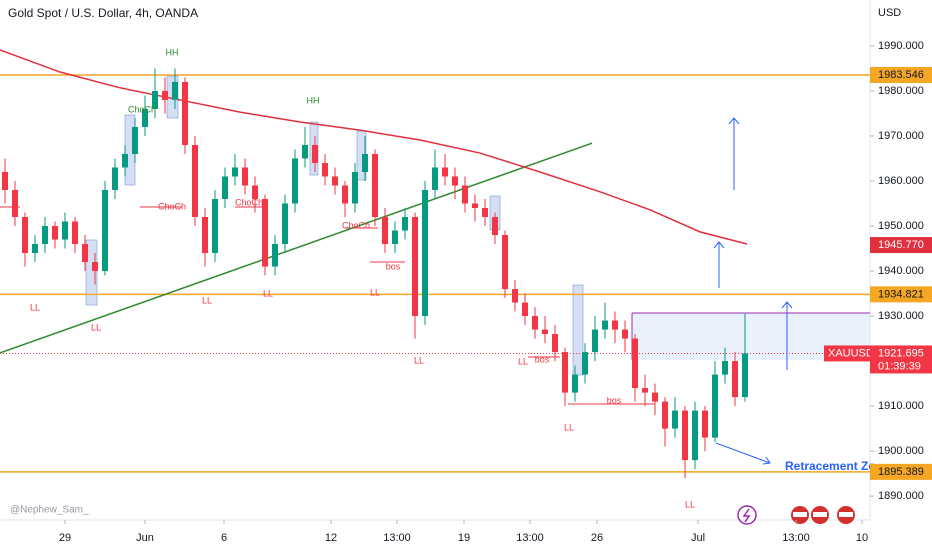 The height and width of the screenshot is (550, 932). I want to click on annotation: bos, so click(542, 359).